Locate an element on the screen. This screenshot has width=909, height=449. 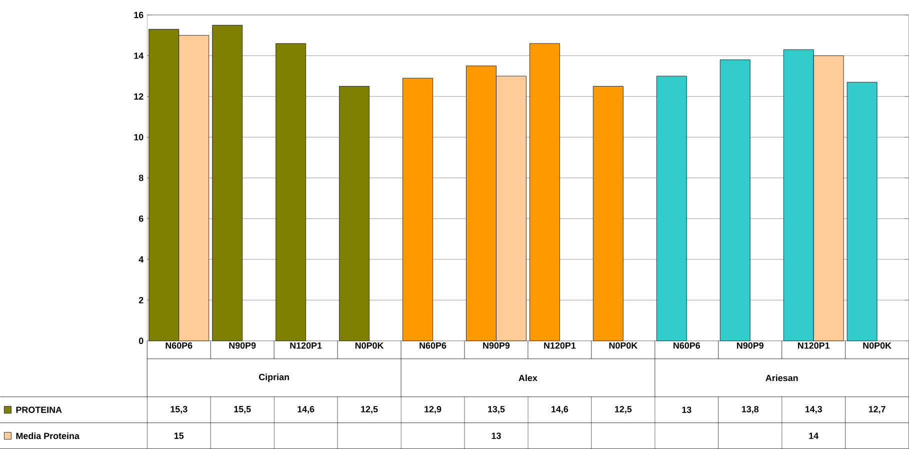
data-label: 12,9 is located at coordinates (433, 410).